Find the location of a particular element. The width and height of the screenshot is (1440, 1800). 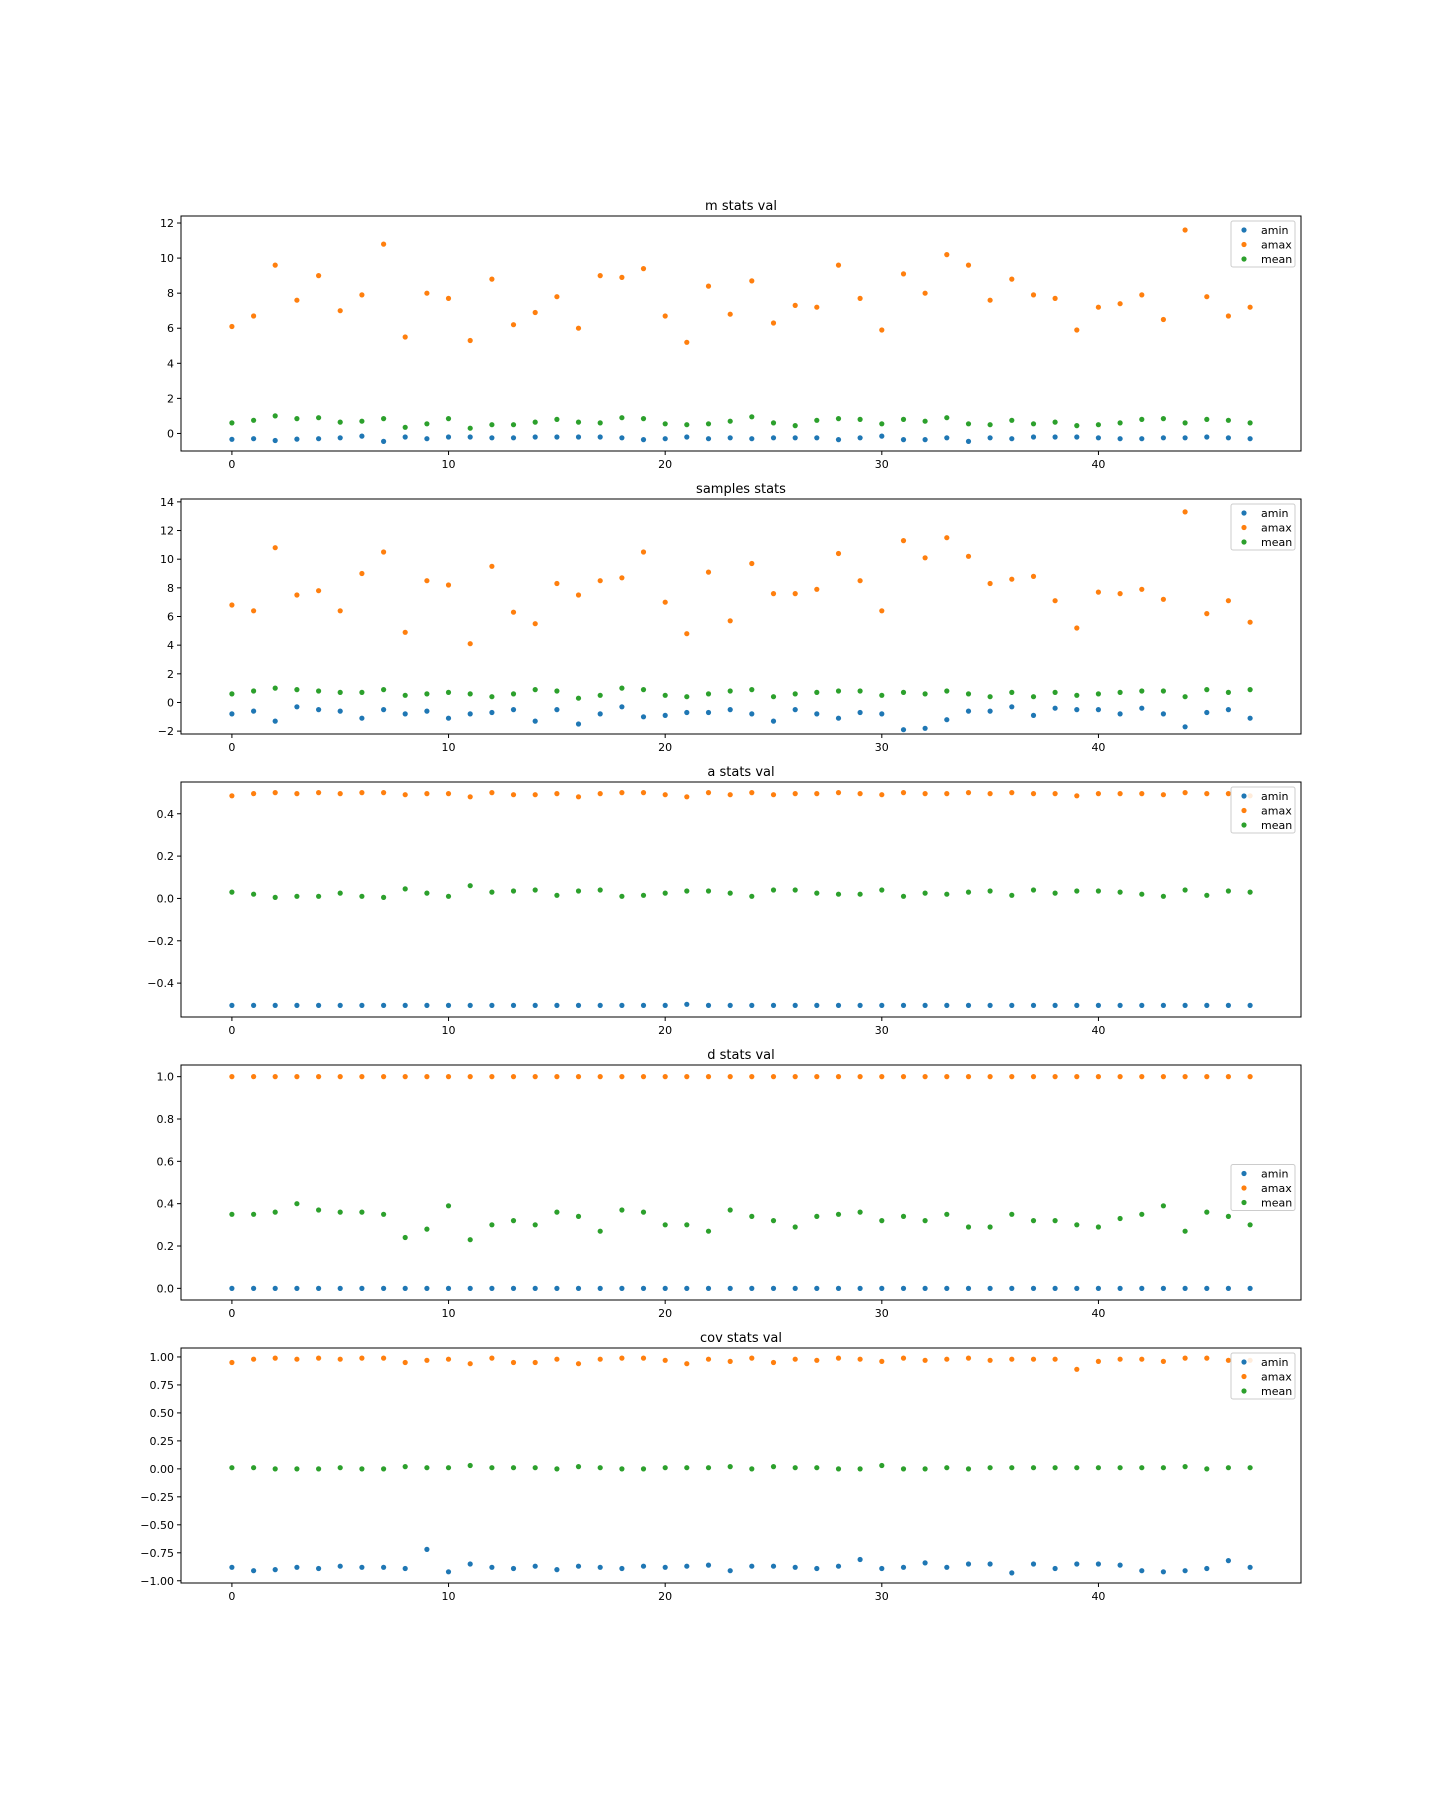

y-tick-label: −0.2 is located at coordinates (160, 941).